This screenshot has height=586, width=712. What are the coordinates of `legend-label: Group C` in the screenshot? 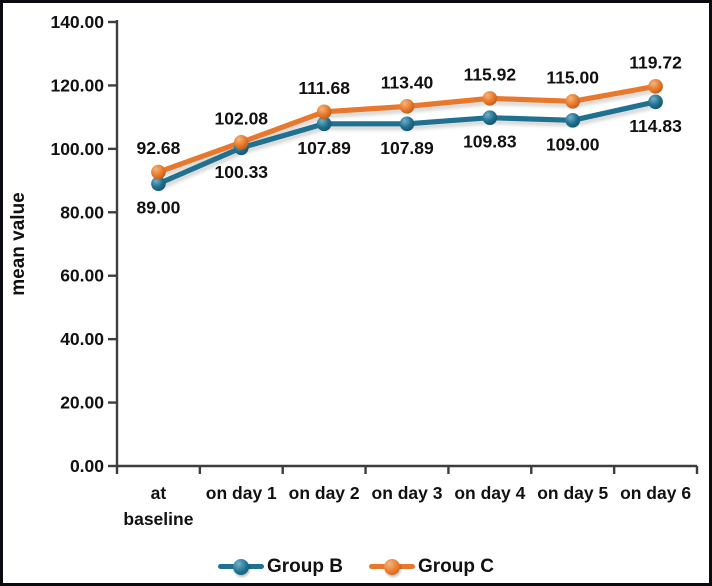 It's located at (456, 566).